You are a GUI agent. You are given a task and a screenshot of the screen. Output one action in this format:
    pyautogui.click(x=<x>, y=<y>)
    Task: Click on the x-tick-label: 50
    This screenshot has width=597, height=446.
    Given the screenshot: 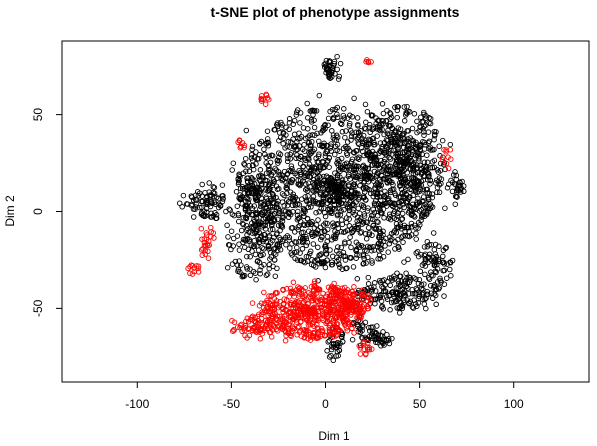 What is the action you would take?
    pyautogui.click(x=420, y=404)
    